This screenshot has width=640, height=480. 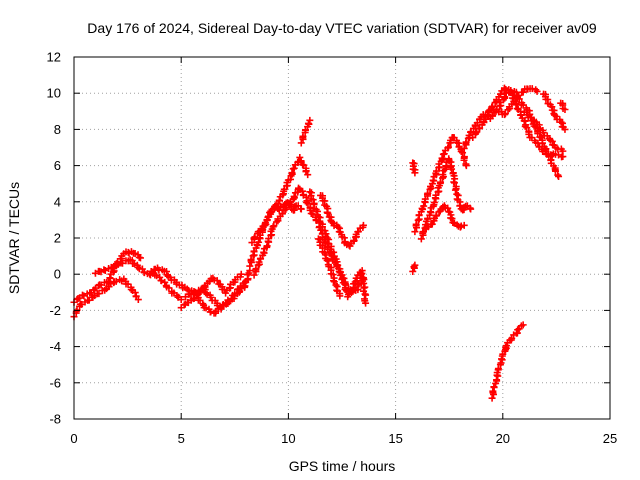 I want to click on x-axis-title: GPS time / hours, so click(x=342, y=466).